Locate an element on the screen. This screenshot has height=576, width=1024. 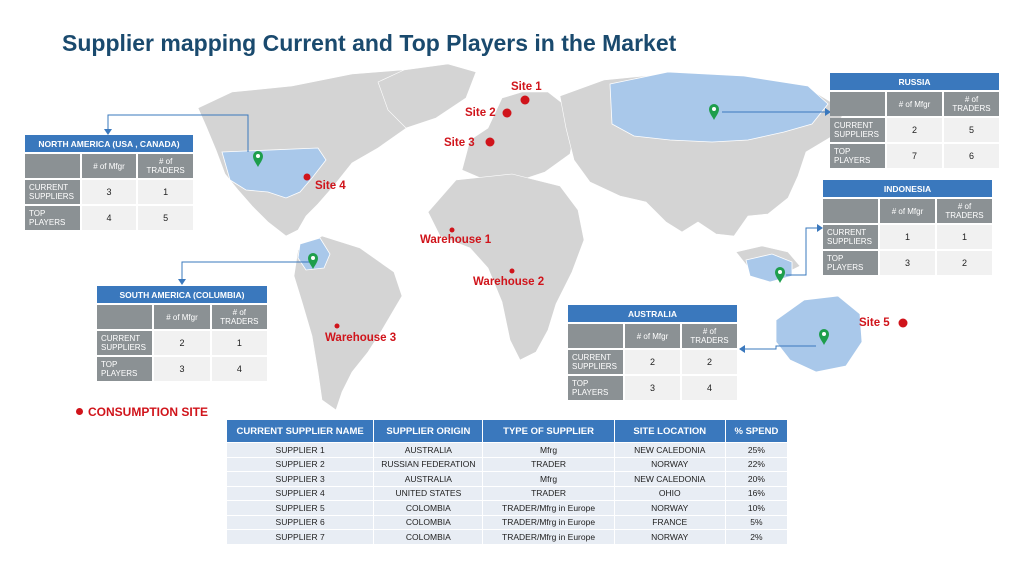
header-supplier-type: TYPE OF SUPPLIER is located at coordinates (548, 431).